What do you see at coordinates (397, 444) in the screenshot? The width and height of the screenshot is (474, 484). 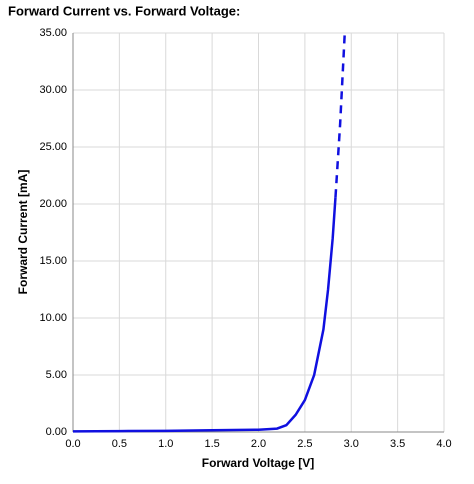 I see `x-tick-label: 3.5` at bounding box center [397, 444].